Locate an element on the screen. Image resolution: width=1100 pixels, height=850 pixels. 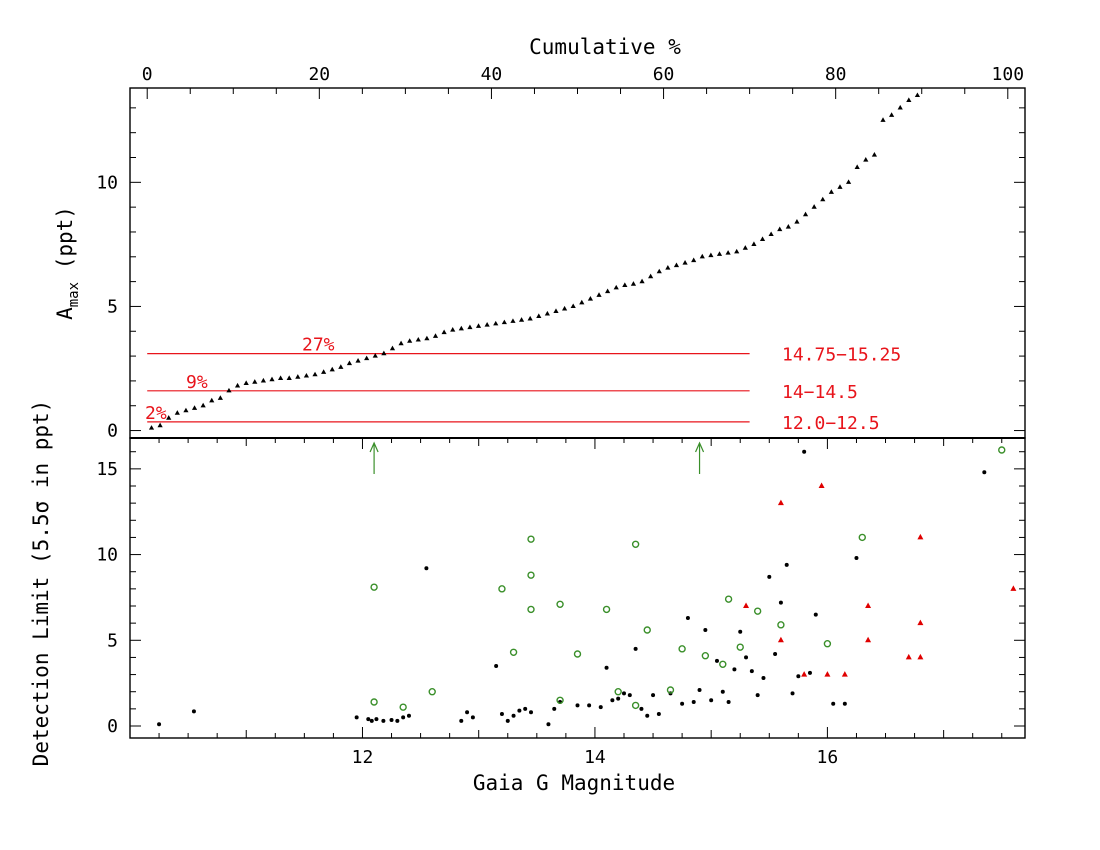
top-y-label-suffix: (ppt) is located at coordinates (65, 244).